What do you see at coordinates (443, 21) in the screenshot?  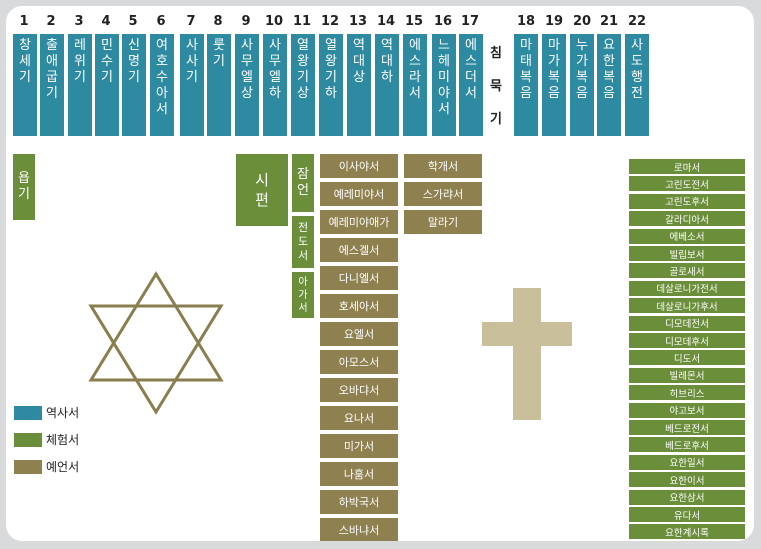 I see `book-number: 16` at bounding box center [443, 21].